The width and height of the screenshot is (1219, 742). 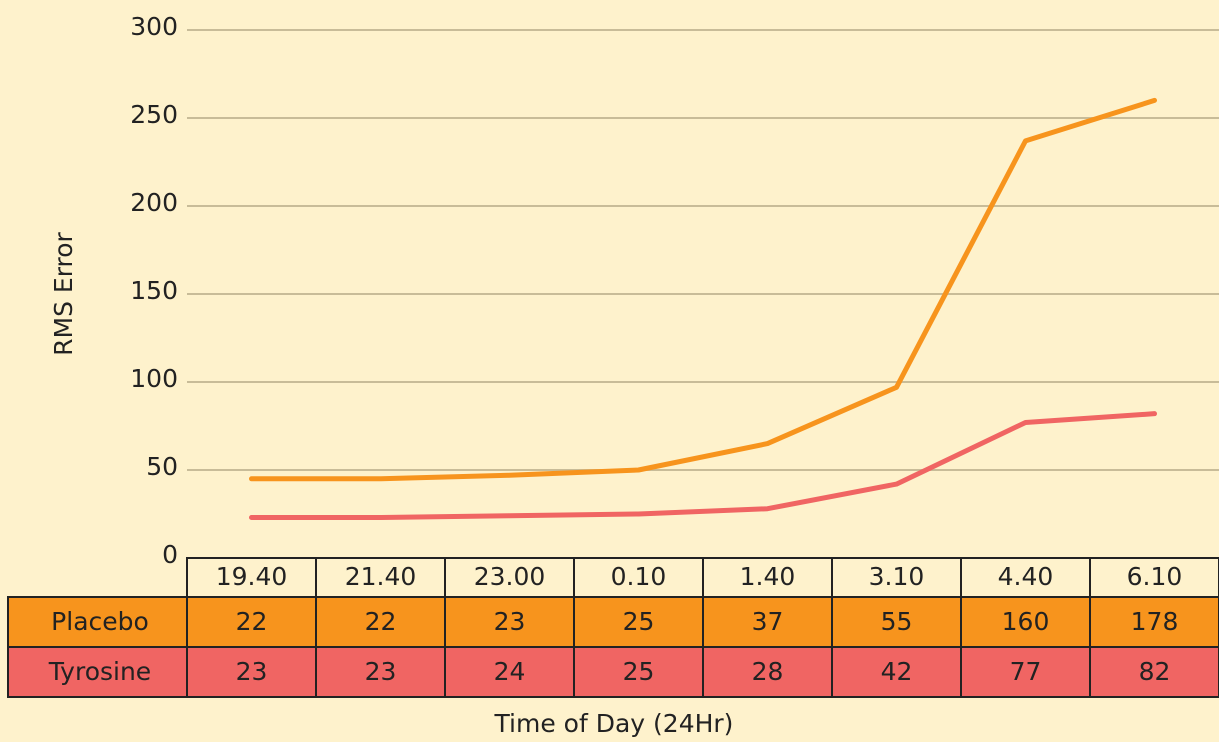 I want to click on legend-label: Tyrosine, so click(x=99, y=671).